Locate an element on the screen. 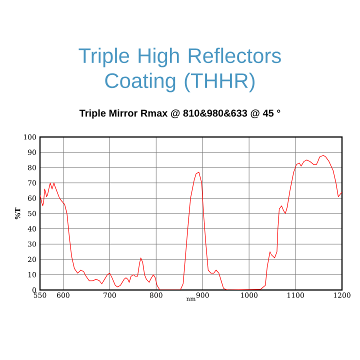 This screenshot has height=360, width=360. chart-title: Triple High Reflectors Coating (THHR) is located at coordinates (179, 70).